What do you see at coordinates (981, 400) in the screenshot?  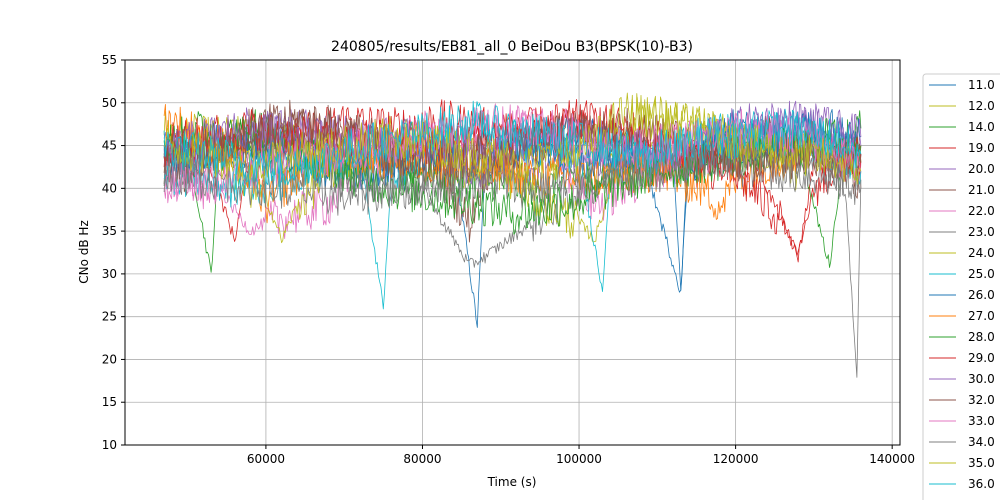 I see `legend-label: 32.0` at bounding box center [981, 400].